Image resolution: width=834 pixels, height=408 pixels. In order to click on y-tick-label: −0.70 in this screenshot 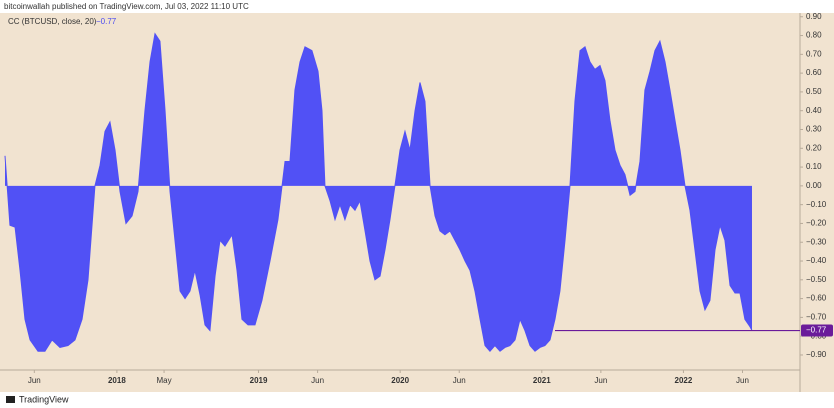, I will do `click(816, 316)`.